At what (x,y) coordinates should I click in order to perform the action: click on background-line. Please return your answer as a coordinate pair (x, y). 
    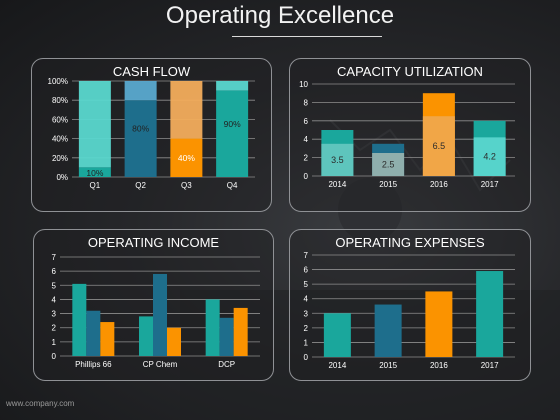
    Looking at the image, I should click on (420, 155).